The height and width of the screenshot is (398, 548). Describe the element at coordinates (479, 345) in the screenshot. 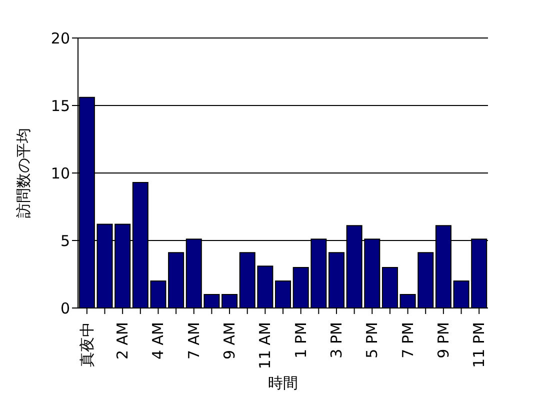

I see `x-tick-label: 11 PM` at that location.